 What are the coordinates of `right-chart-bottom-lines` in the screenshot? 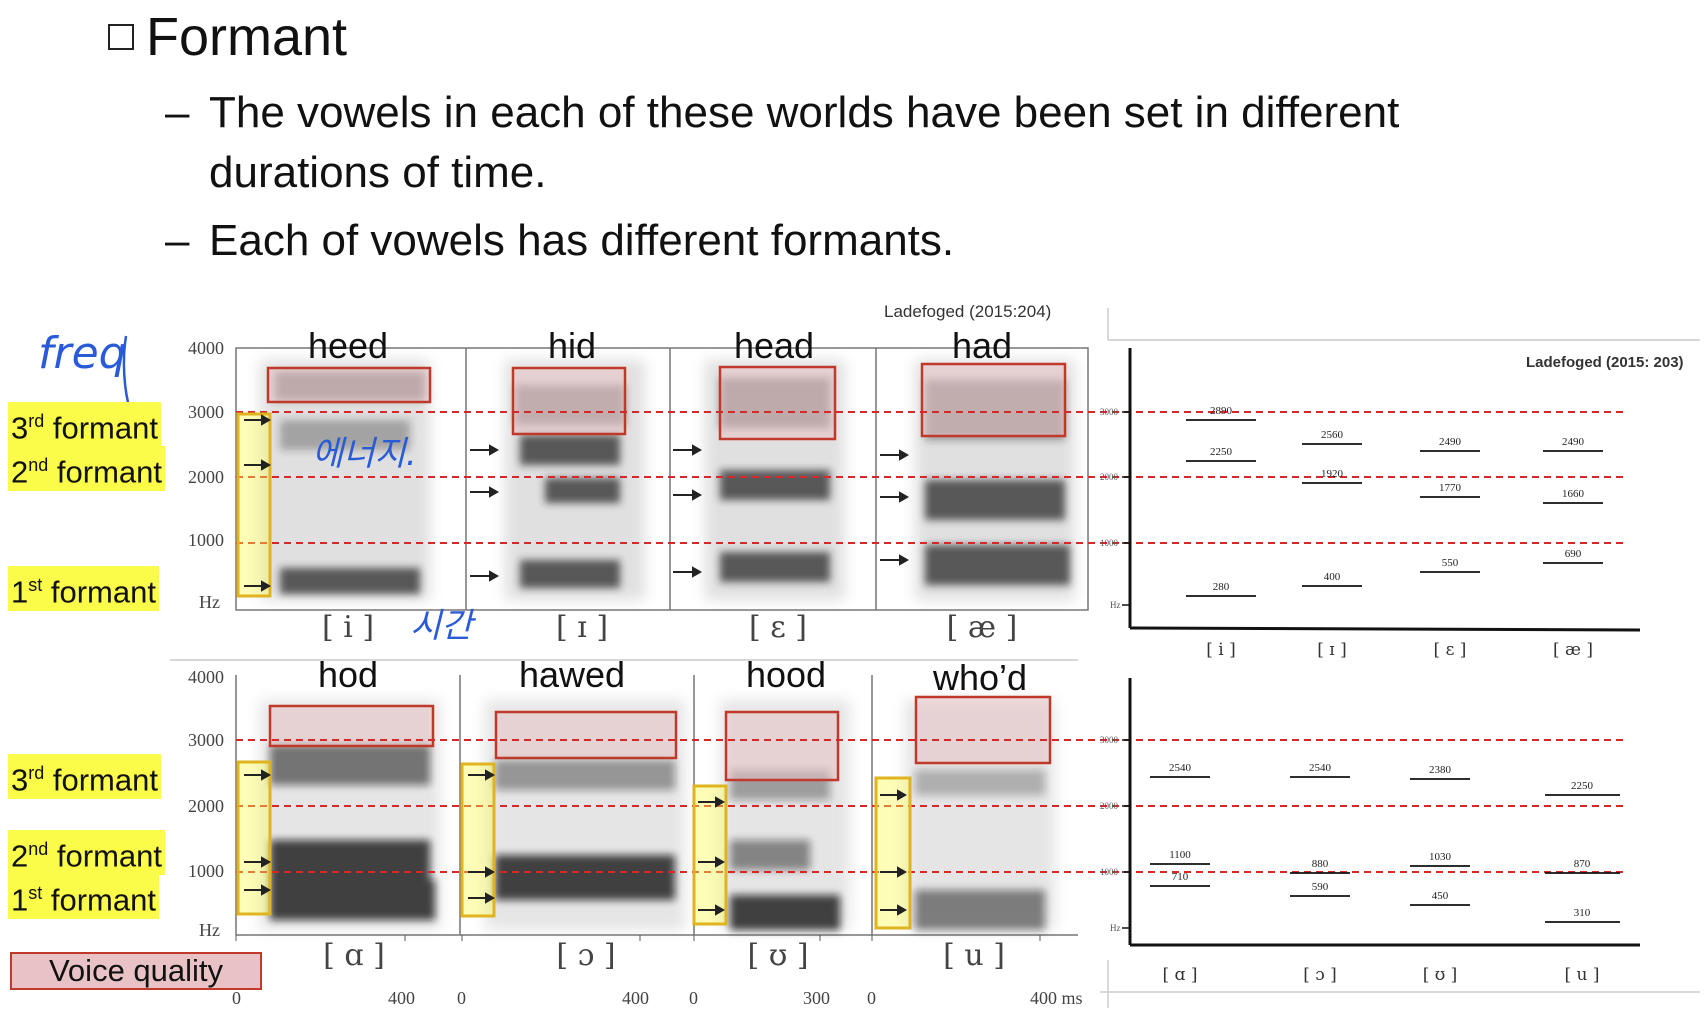 It's located at (1385, 849).